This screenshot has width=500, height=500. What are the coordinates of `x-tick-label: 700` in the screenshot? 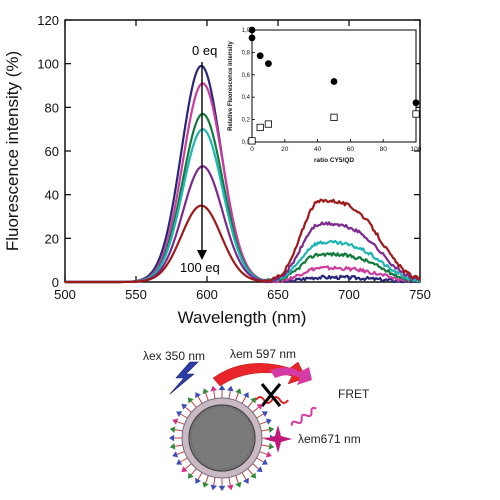 It's located at (349, 294).